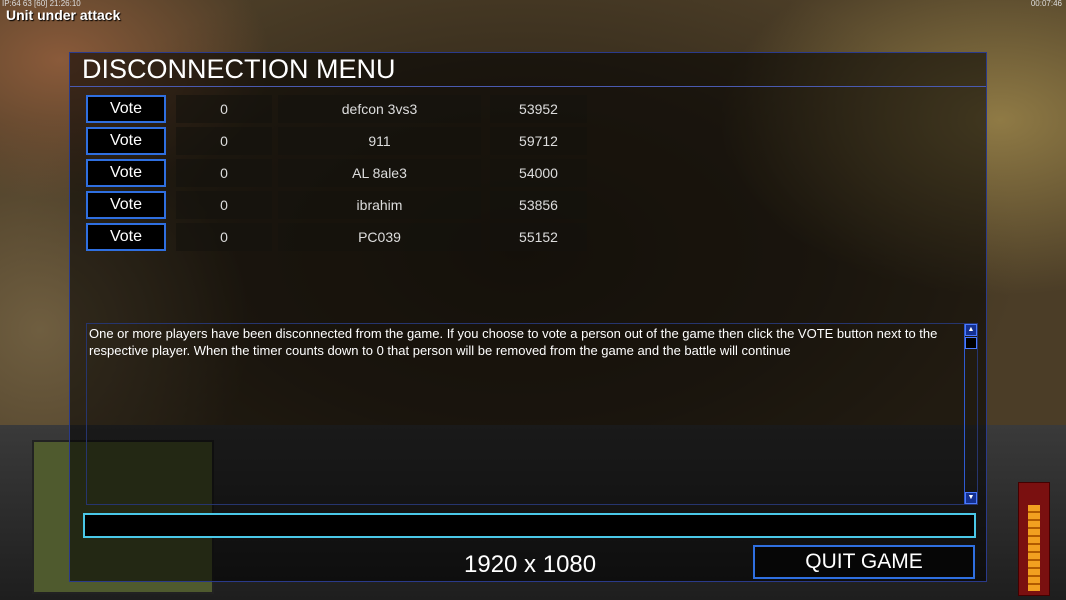 The height and width of the screenshot is (600, 1066). I want to click on resolution-label: 1920 x 1080, so click(530, 564).